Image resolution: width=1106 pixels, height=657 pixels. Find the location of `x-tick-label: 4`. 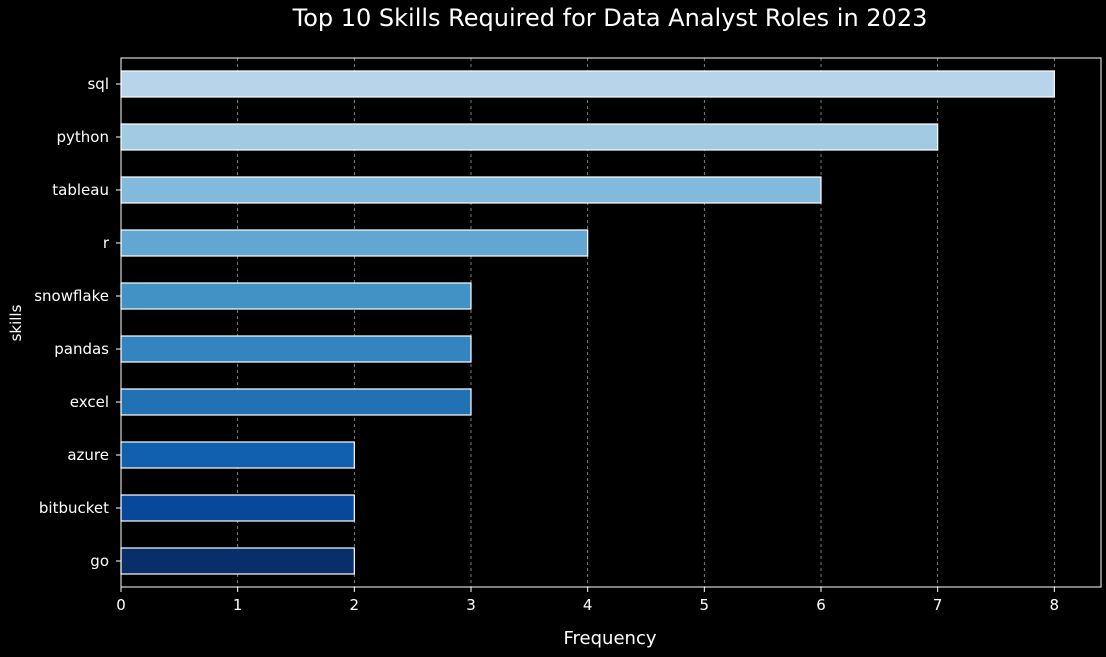

x-tick-label: 4 is located at coordinates (588, 605).